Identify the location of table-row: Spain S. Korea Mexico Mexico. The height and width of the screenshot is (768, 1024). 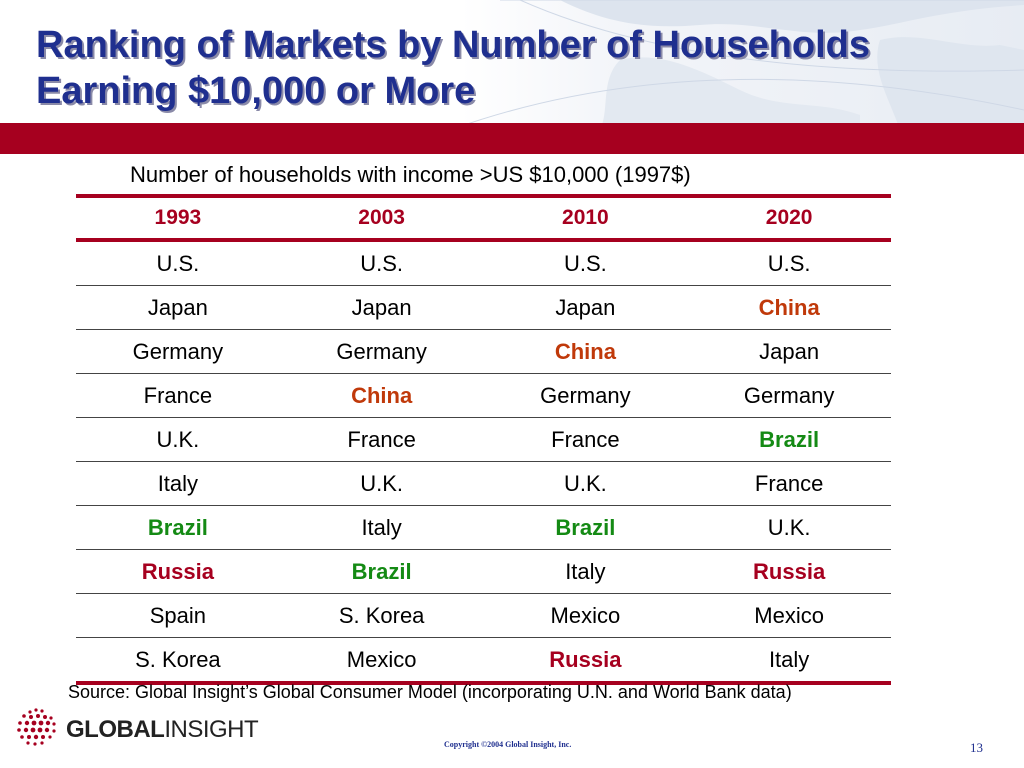
(483, 615).